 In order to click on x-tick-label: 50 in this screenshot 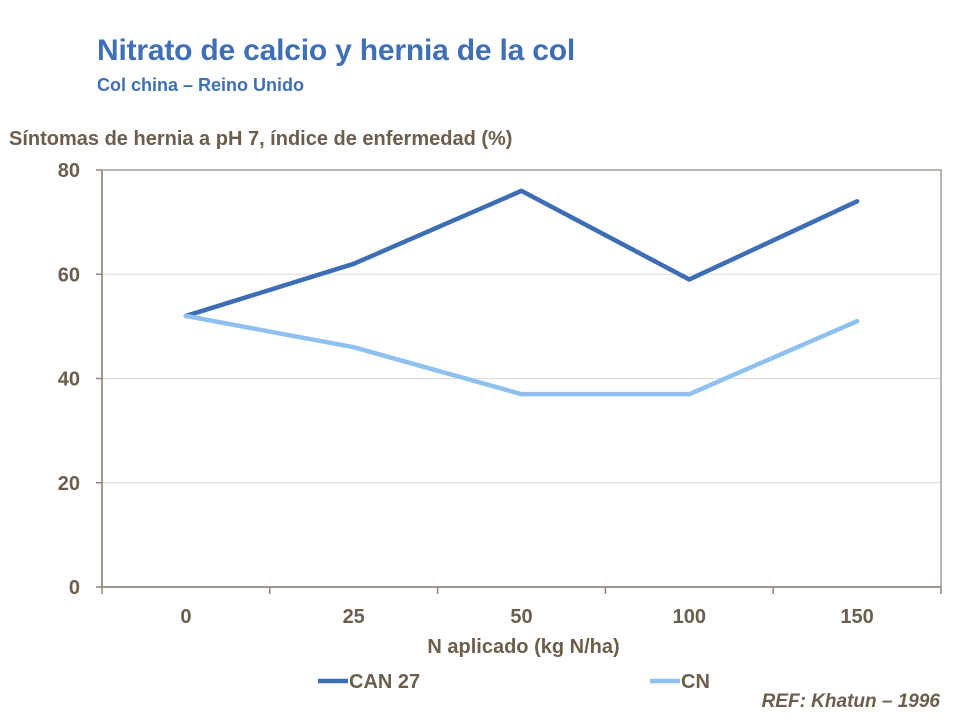, I will do `click(521, 617)`.